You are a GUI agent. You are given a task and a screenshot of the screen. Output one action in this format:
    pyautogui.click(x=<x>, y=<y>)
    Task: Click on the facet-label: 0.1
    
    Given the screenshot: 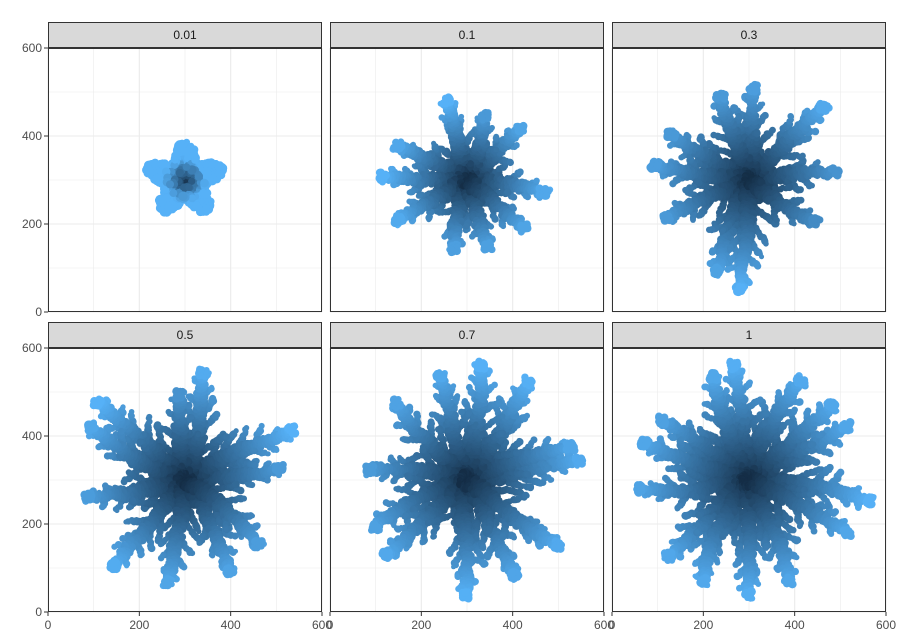 What is the action you would take?
    pyautogui.click(x=467, y=35)
    